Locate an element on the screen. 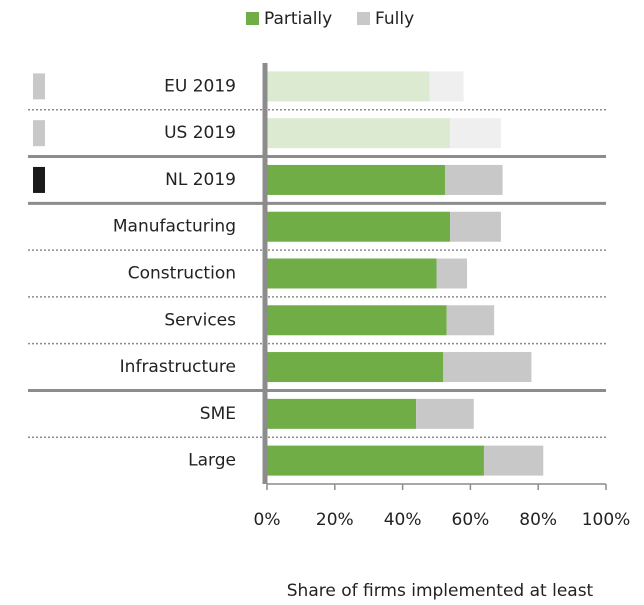 The image size is (644, 605). y-tick-label: EU 2019 is located at coordinates (200, 86).